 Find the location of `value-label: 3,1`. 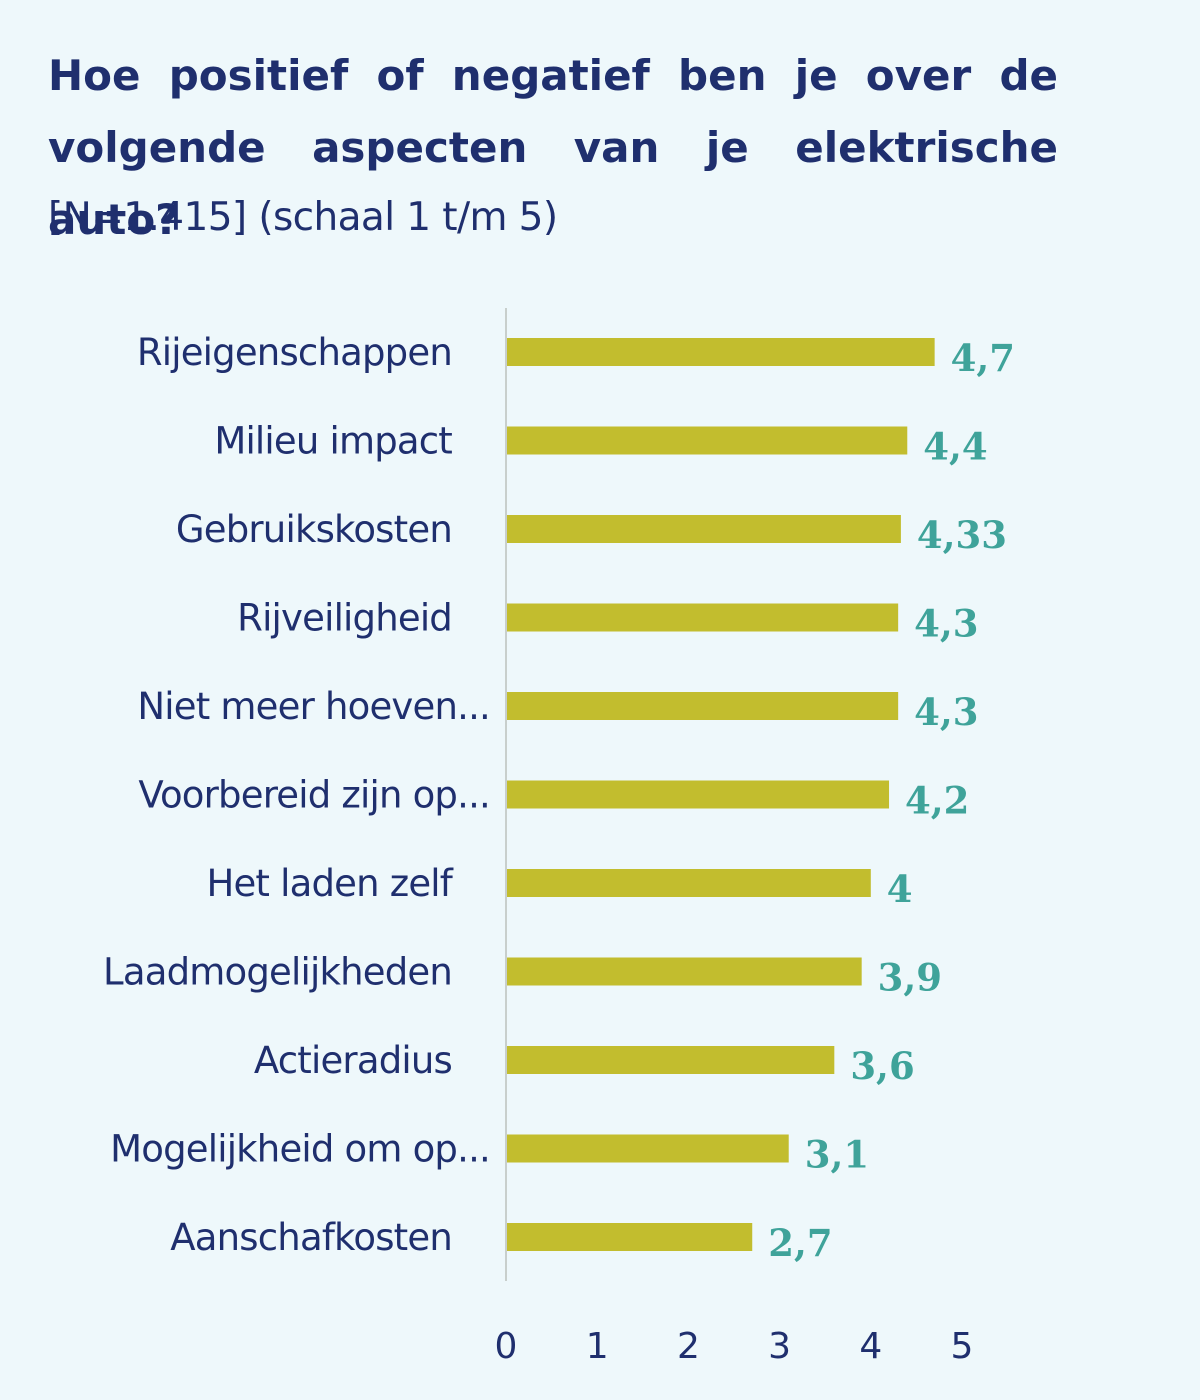

value-label: 3,1 is located at coordinates (837, 1155).